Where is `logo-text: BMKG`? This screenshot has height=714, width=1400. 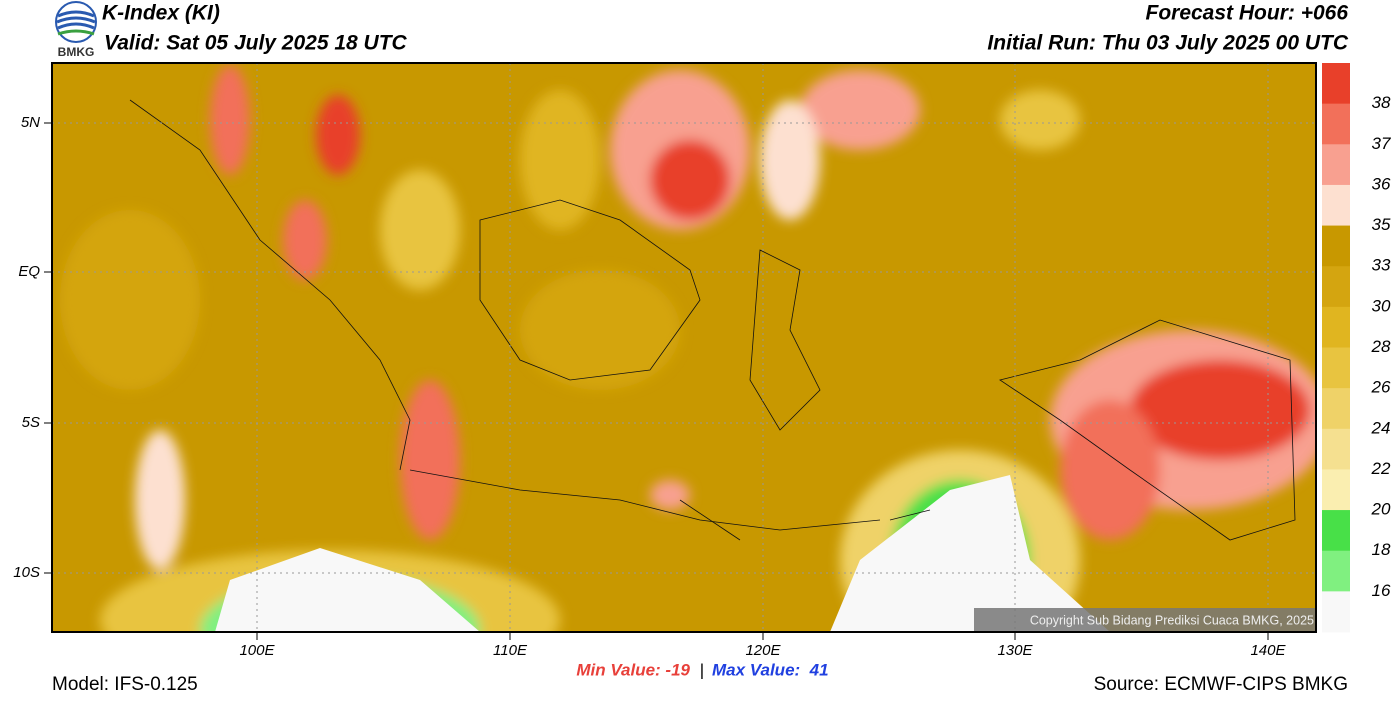
logo-text: BMKG is located at coordinates (76, 52).